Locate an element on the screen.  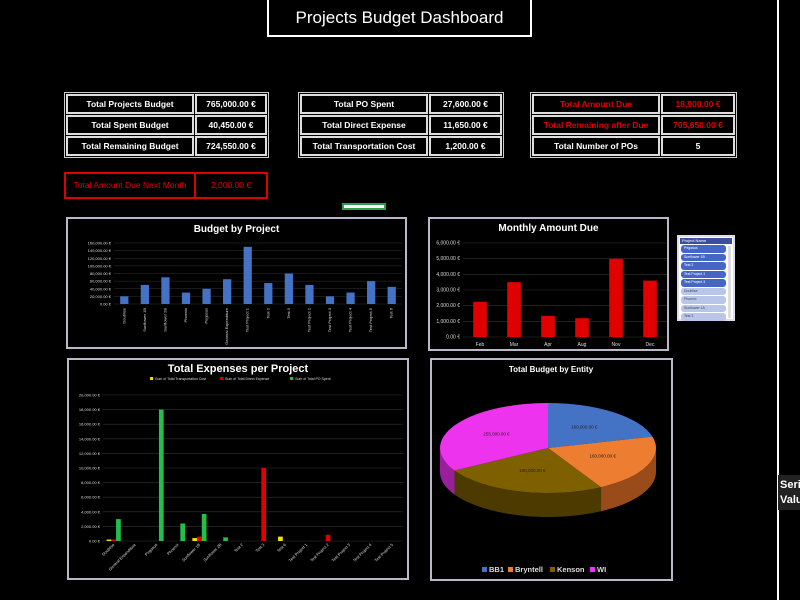
y-tick-label: 12,000.00 € is located at coordinates (90, 453).